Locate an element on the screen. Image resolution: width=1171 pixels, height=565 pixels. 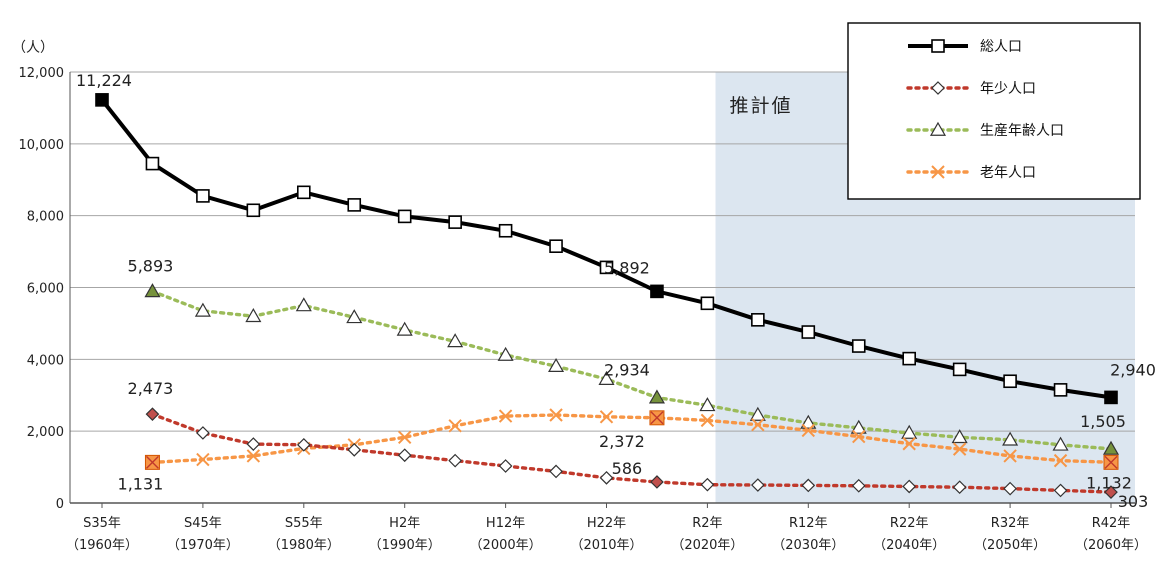
x-tick-label: R42年 is located at coordinates (1111, 523).